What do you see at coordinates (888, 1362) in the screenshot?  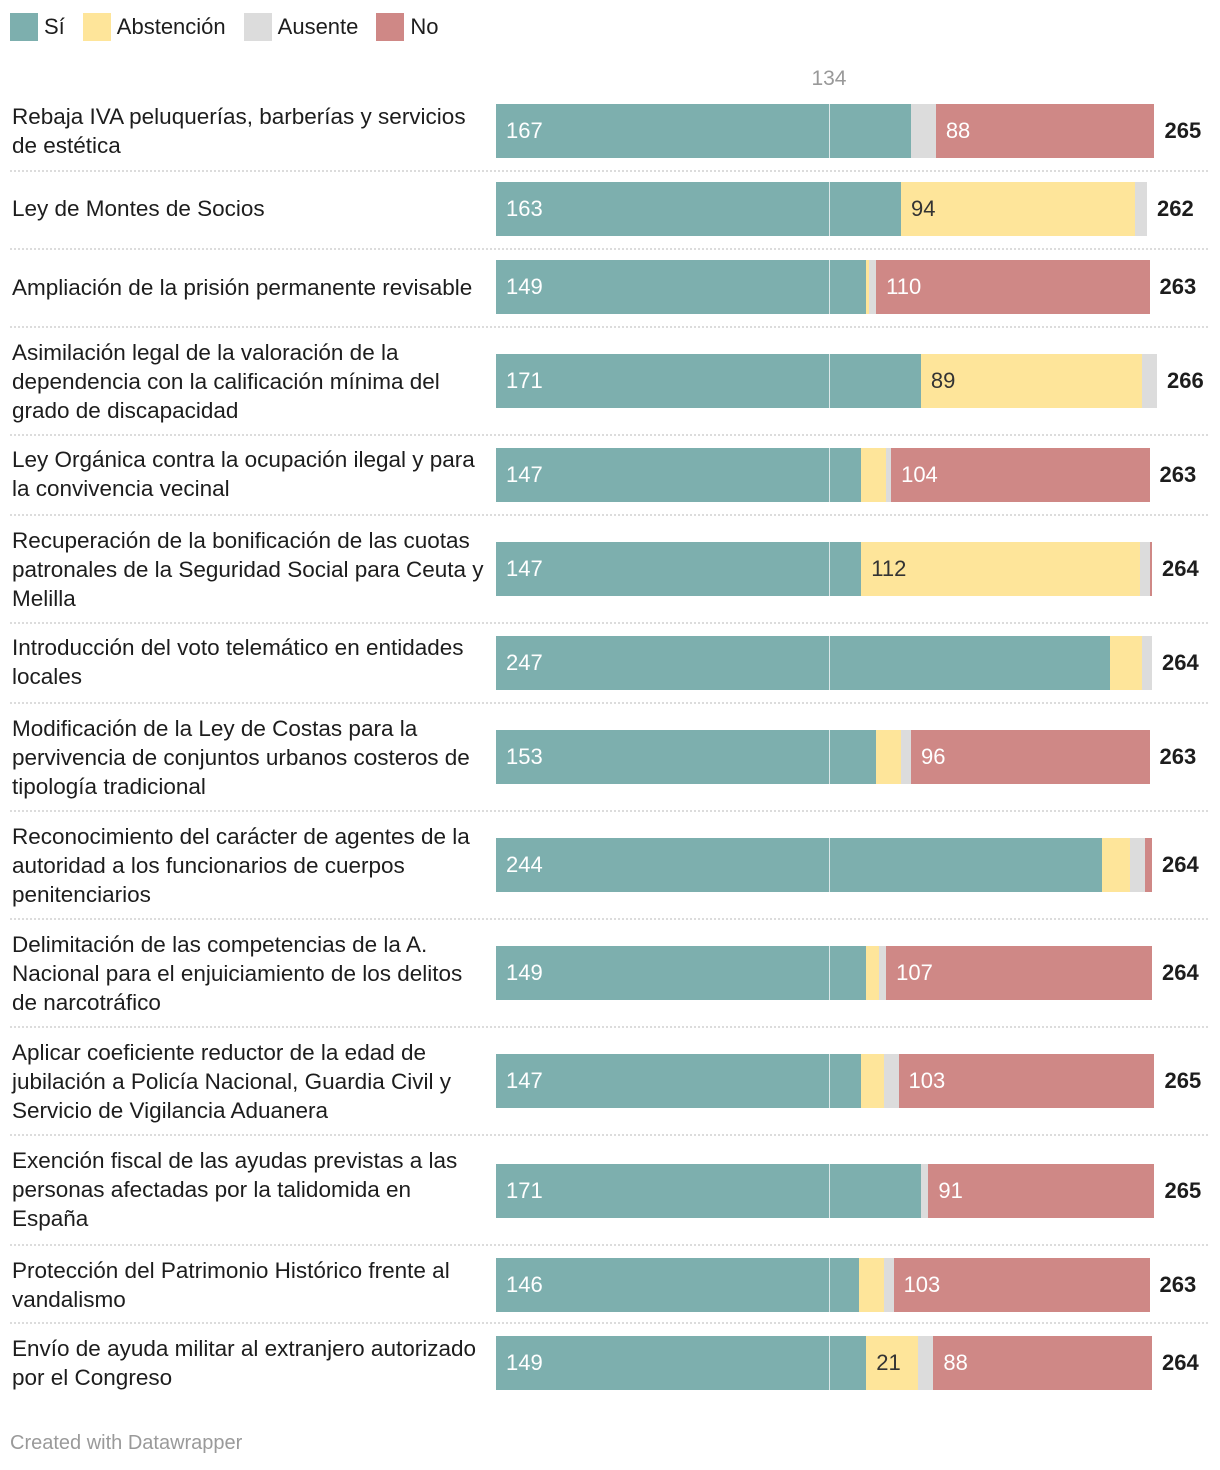 I see `bar-value-label-abstencion: 21` at bounding box center [888, 1362].